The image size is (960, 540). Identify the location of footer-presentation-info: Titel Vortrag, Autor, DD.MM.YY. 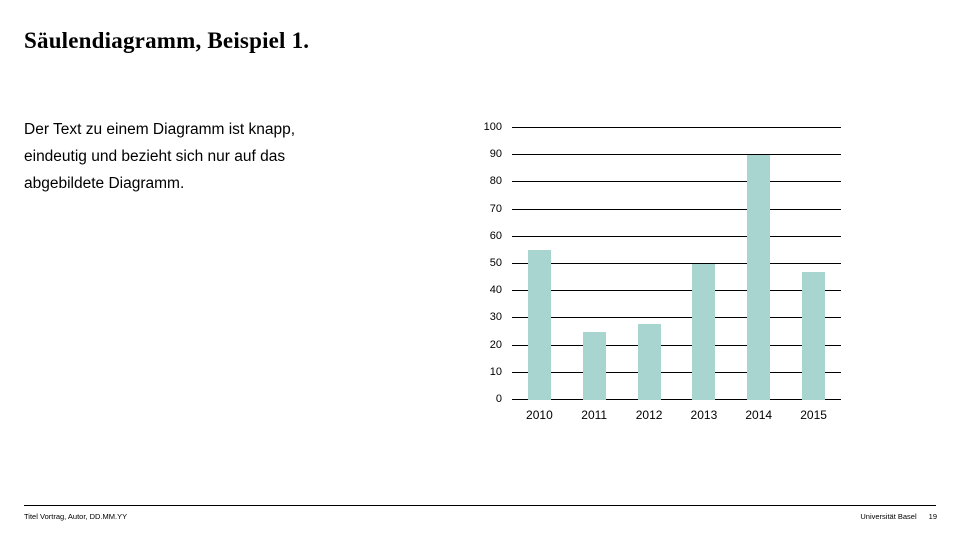
(76, 516).